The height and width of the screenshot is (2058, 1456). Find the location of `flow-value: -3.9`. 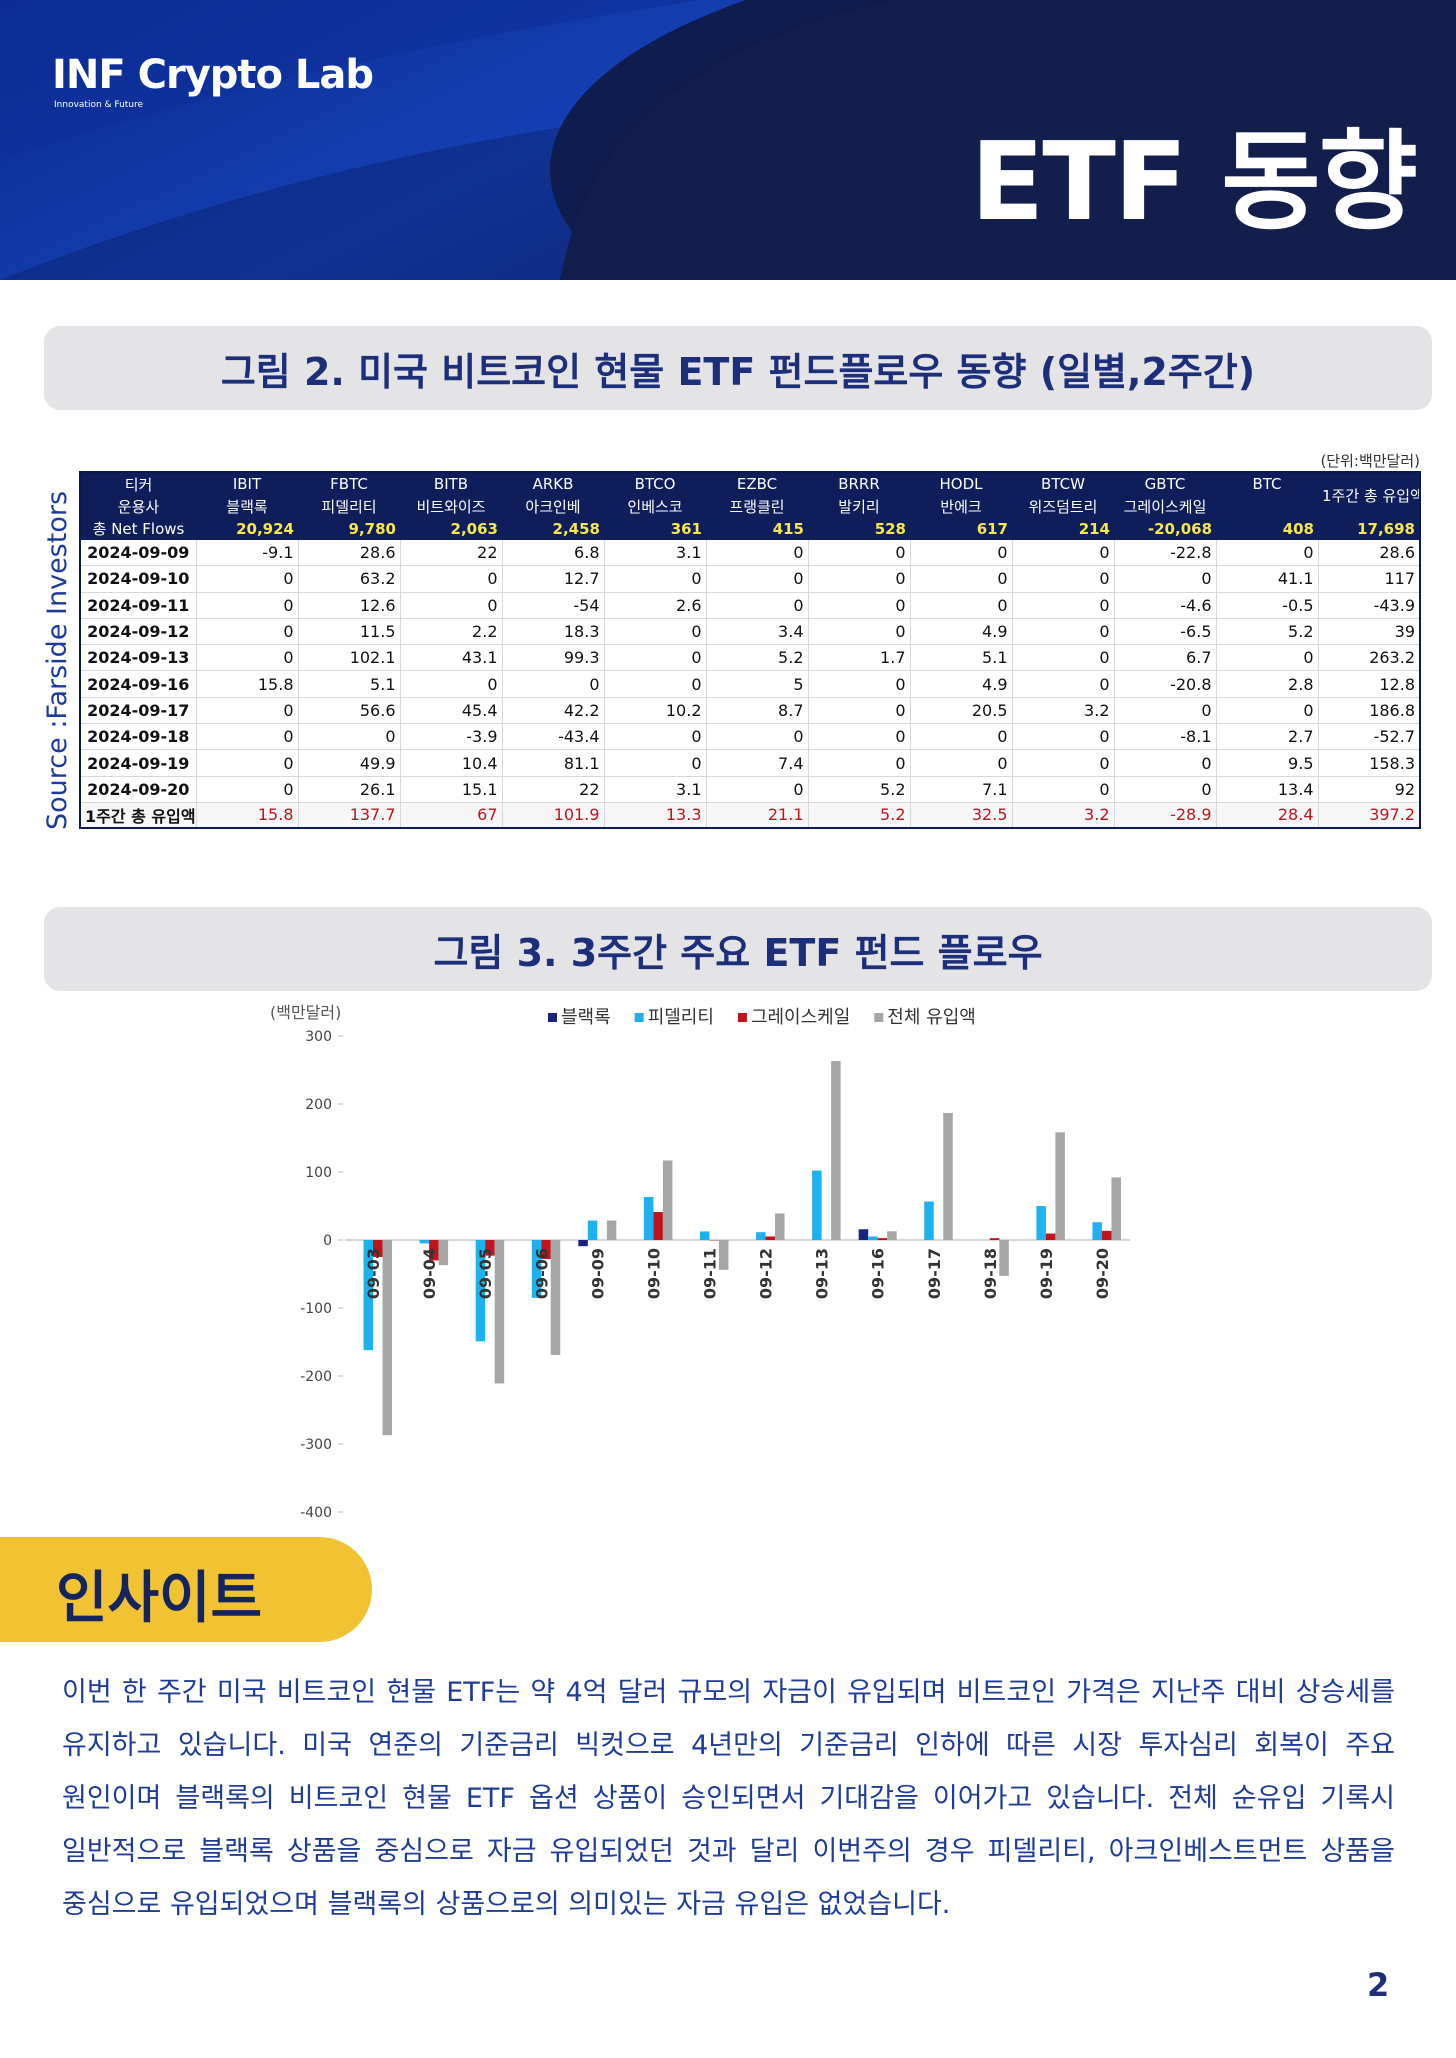

flow-value: -3.9 is located at coordinates (451, 737).